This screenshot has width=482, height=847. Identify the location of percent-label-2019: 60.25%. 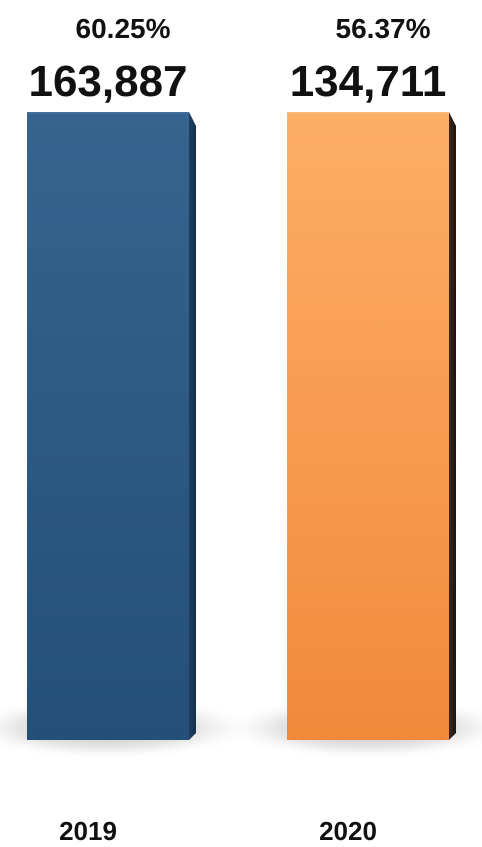
(123, 28).